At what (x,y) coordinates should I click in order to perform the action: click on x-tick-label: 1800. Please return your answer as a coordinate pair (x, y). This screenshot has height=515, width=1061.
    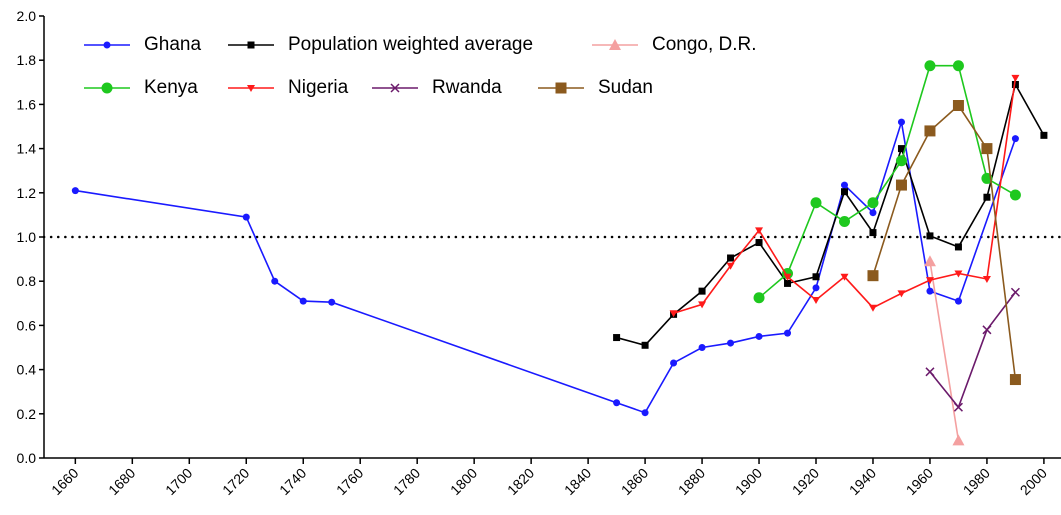
    Looking at the image, I should click on (463, 481).